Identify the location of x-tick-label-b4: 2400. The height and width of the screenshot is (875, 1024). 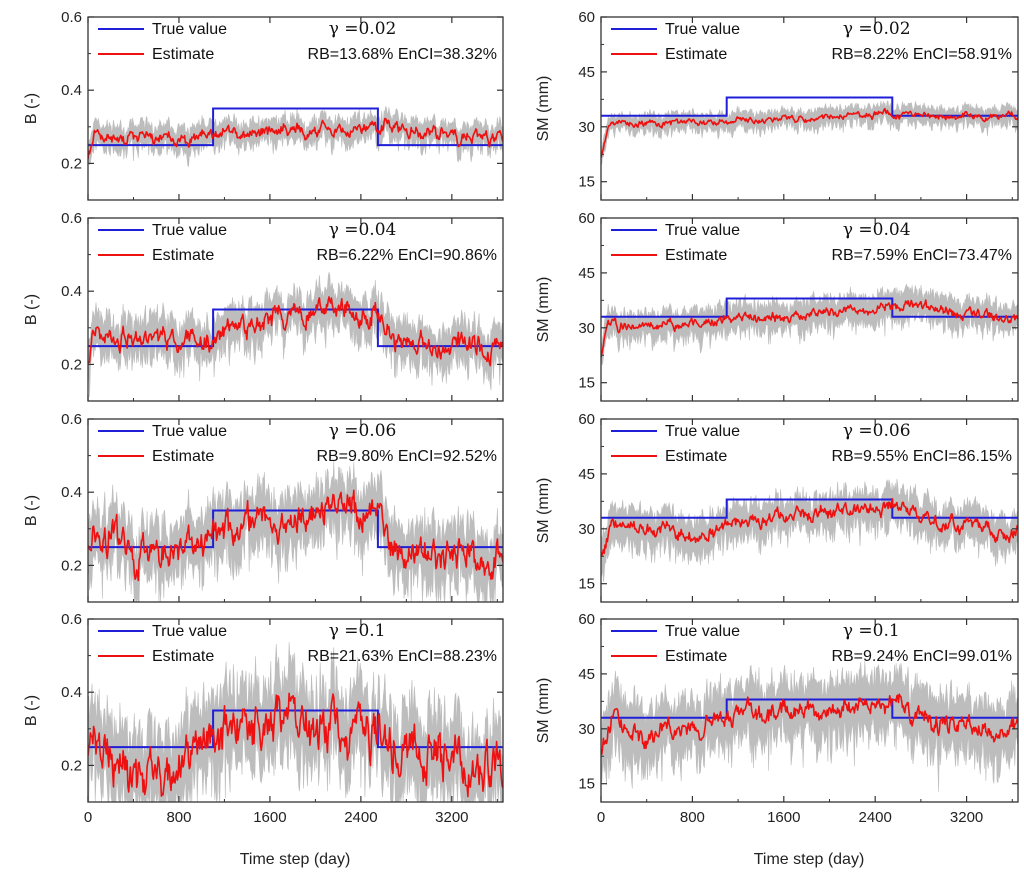
(360, 817).